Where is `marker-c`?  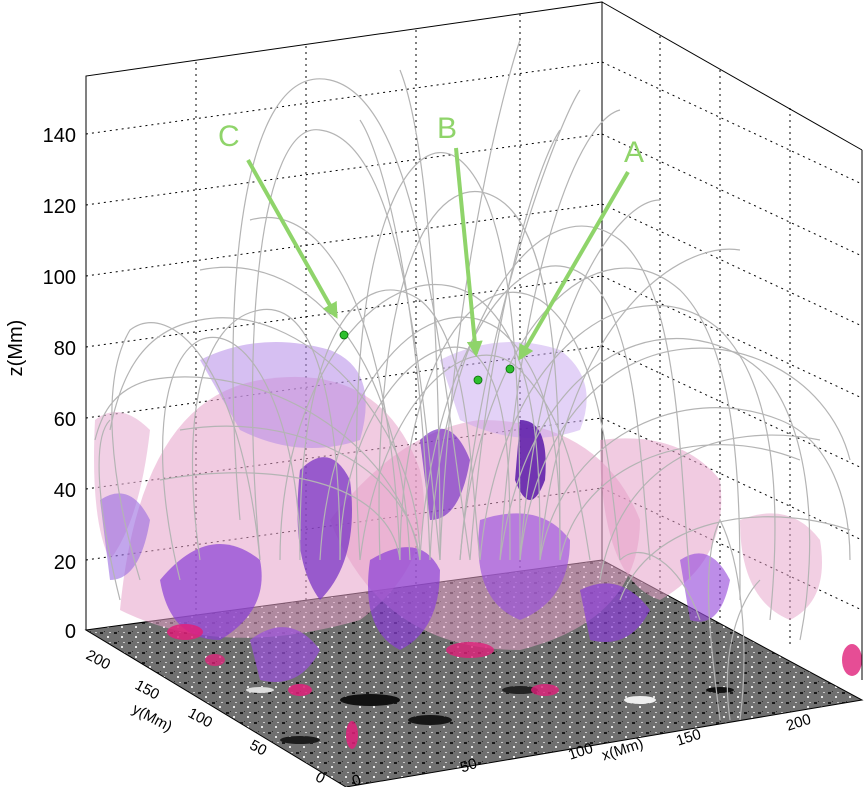
marker-c is located at coordinates (344, 335).